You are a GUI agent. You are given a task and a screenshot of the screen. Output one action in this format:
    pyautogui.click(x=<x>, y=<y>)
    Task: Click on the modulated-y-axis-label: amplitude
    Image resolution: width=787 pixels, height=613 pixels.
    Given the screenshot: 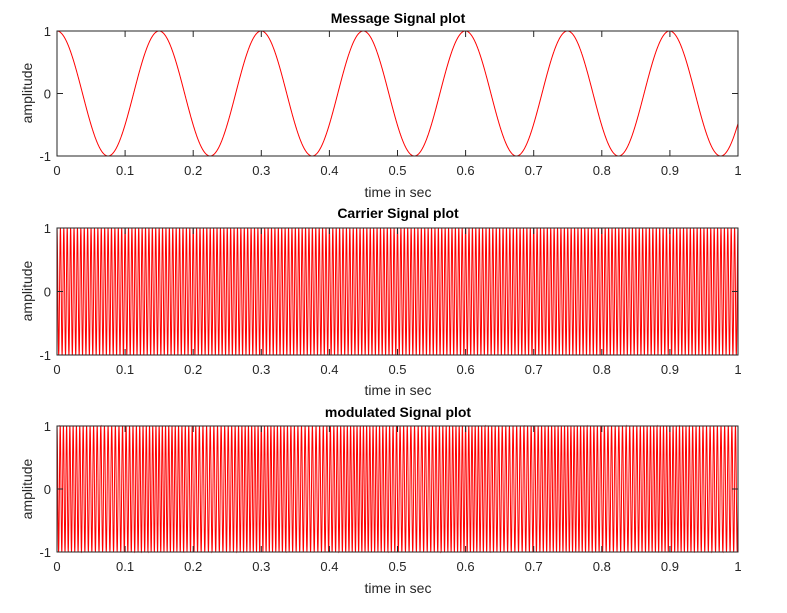 What is the action you would take?
    pyautogui.click(x=27, y=488)
    